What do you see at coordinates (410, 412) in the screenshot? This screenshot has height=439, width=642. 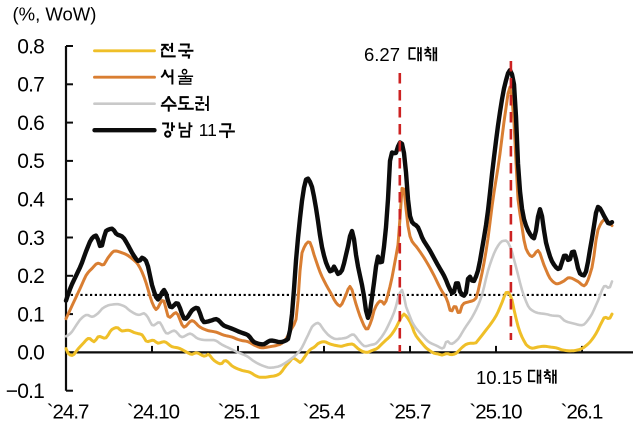 I see `svg-text: `25.7` at bounding box center [410, 412].